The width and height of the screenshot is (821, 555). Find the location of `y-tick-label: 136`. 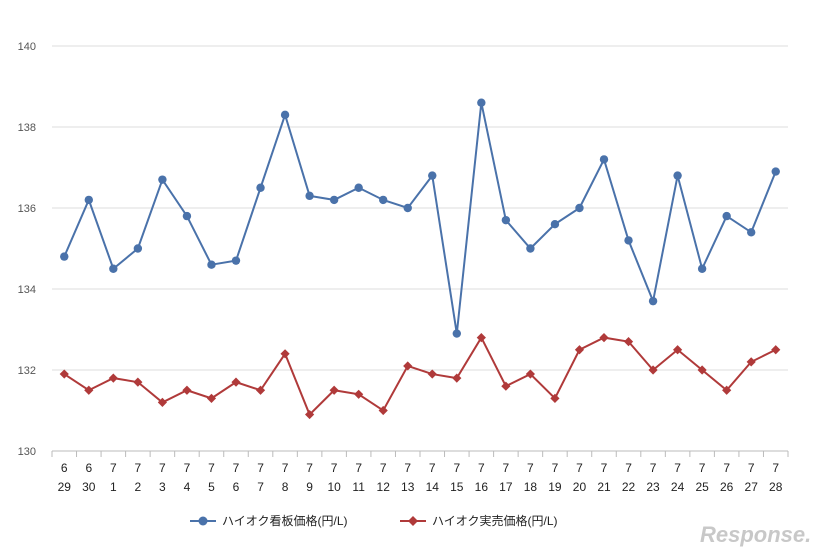

y-tick-label: 136 is located at coordinates (27, 209).